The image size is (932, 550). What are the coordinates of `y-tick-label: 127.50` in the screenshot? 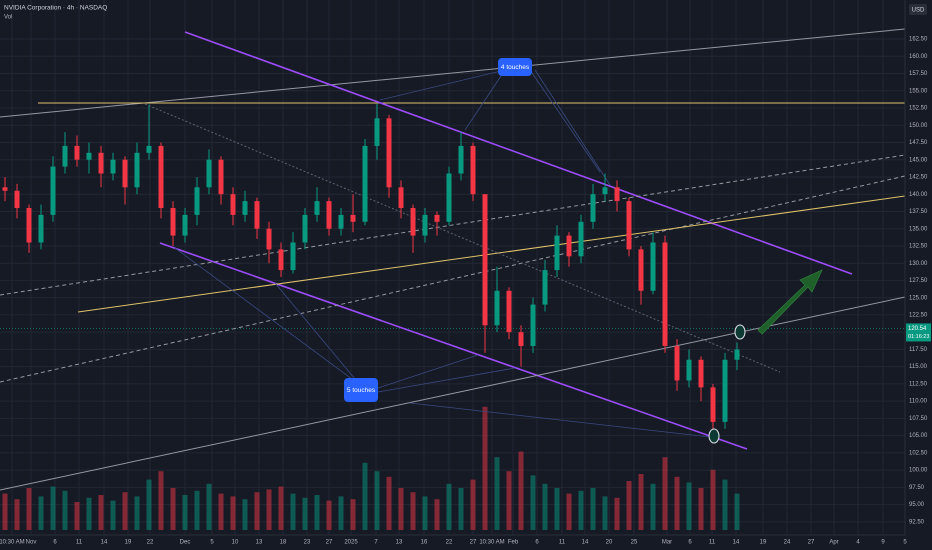 It's located at (918, 281).